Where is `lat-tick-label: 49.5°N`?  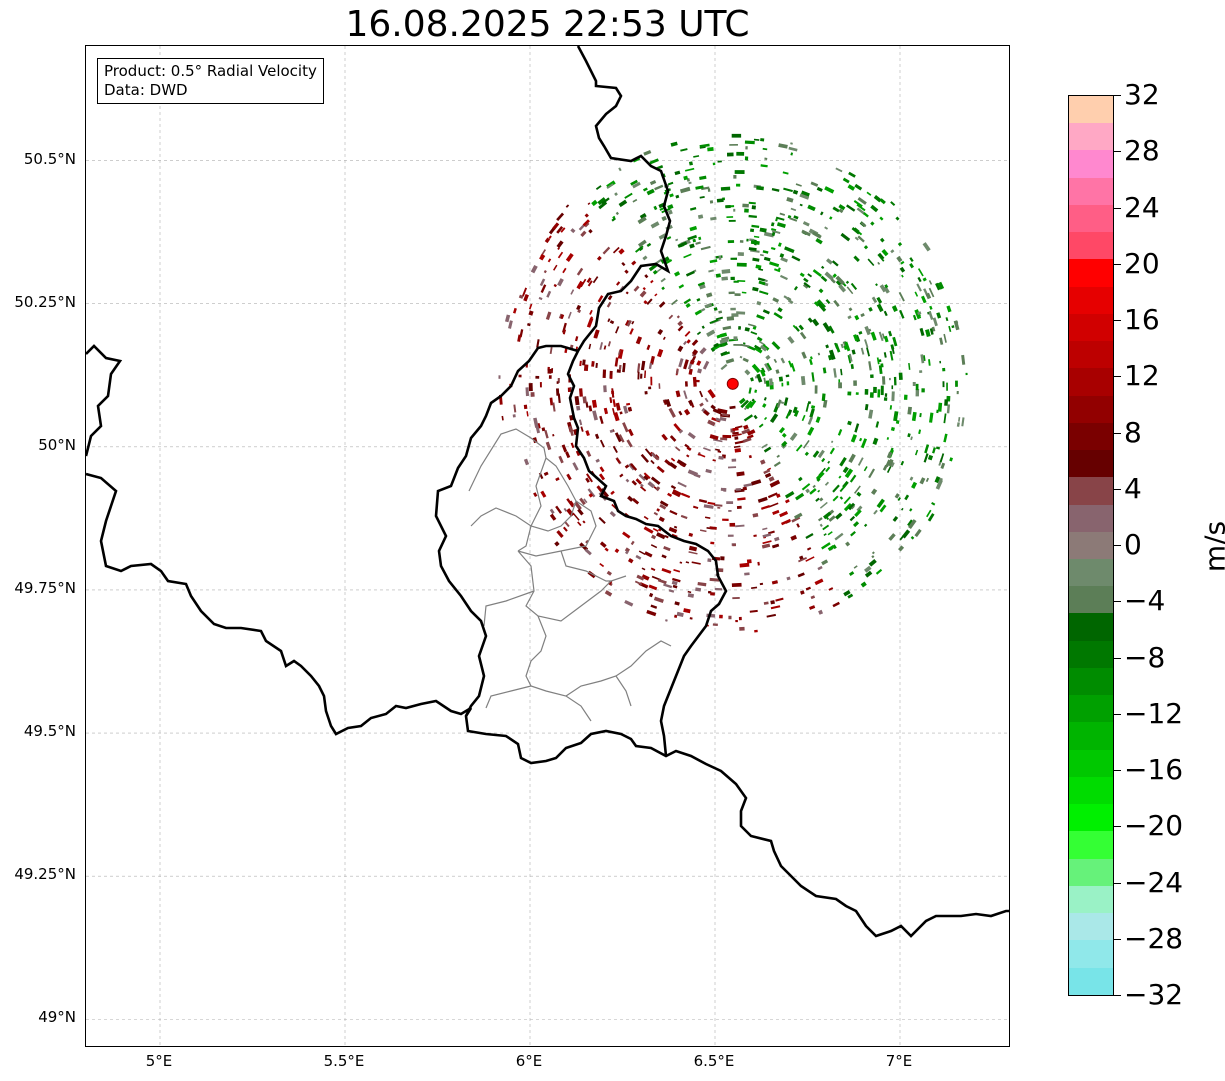
lat-tick-label: 49.5°N is located at coordinates (49, 731).